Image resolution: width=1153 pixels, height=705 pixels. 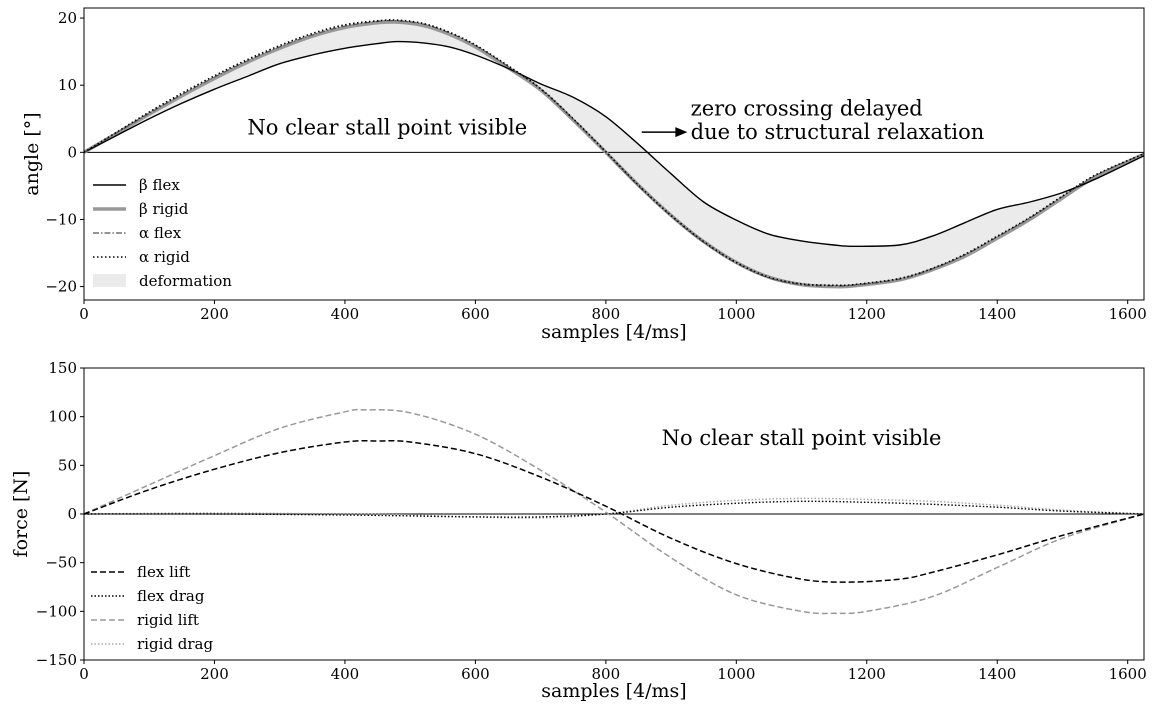 I want to click on legend-label-beta-flex: β flex, so click(x=159, y=185).